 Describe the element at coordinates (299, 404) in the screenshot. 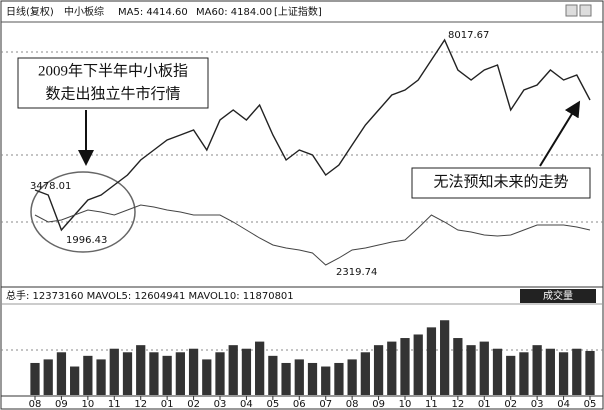

I see `x-tick-label: 06` at that location.